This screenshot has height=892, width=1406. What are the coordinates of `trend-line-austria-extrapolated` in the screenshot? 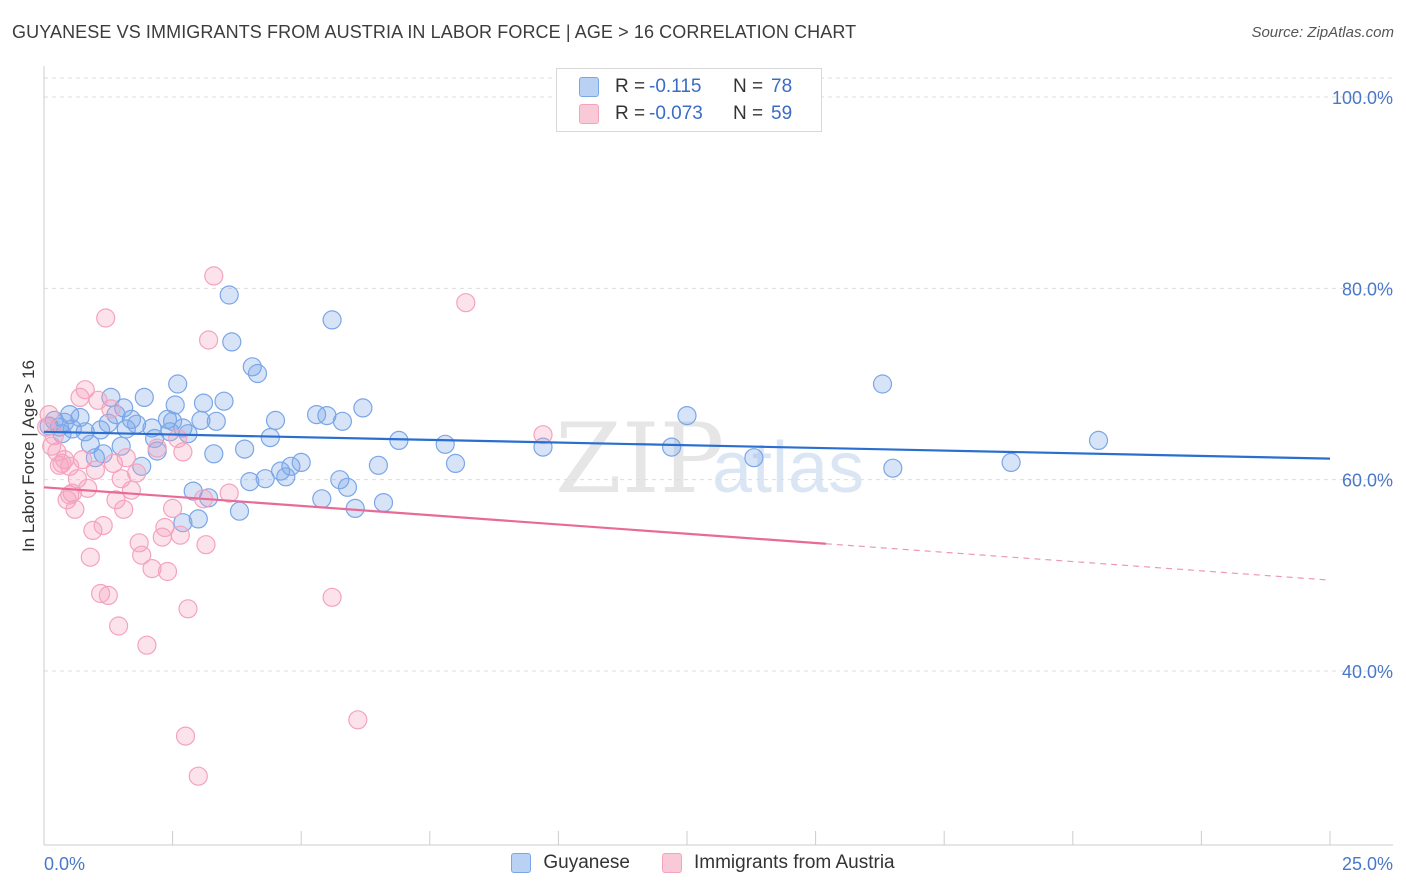 It's located at (1078, 562).